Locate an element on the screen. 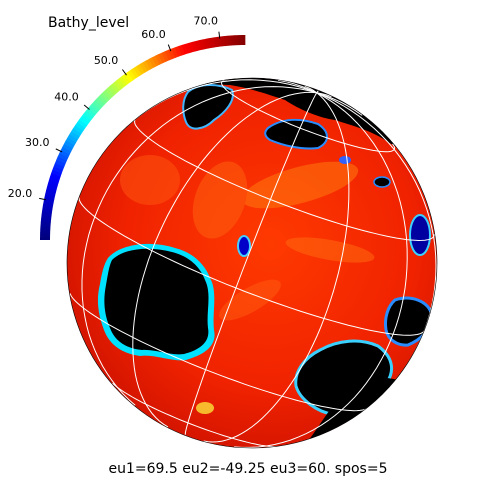 The image size is (496, 500). colorbar-tick-label: 70.0 is located at coordinates (206, 21).